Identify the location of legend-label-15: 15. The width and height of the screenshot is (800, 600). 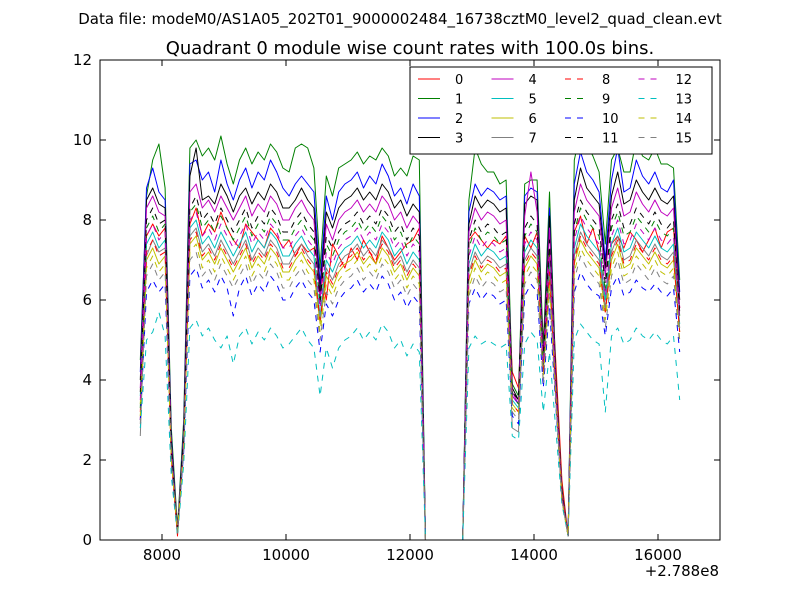
(684, 139).